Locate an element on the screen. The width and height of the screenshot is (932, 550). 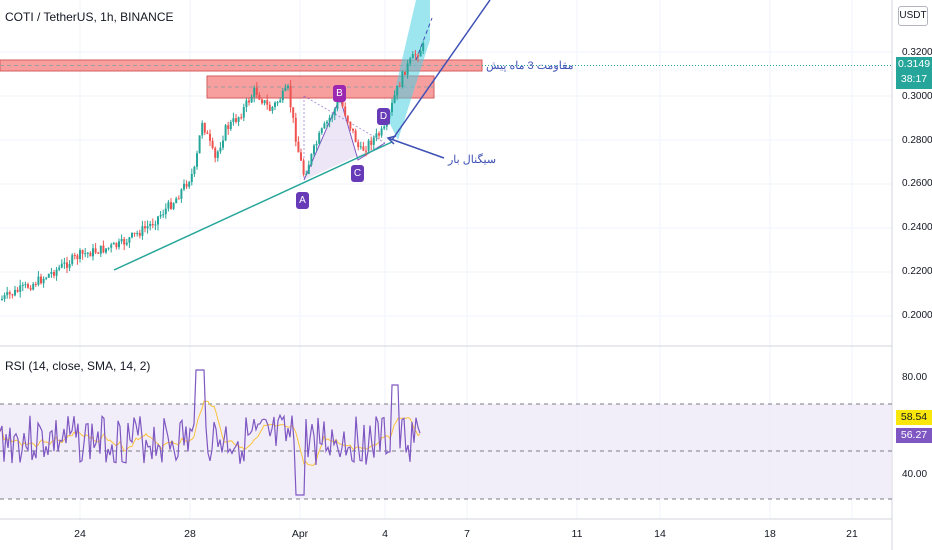
time-tick: 4 is located at coordinates (385, 534).